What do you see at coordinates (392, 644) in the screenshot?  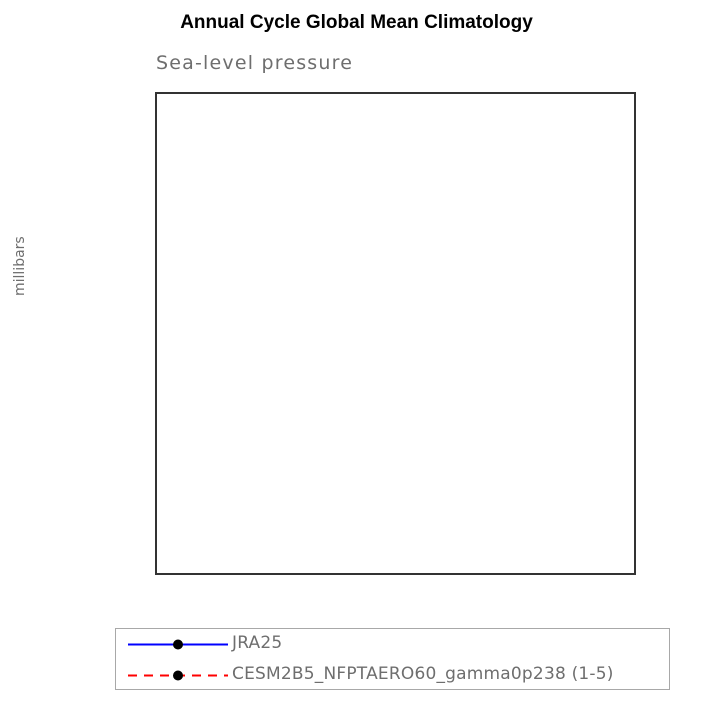 I see `legend-entry-jra25: JRA25` at bounding box center [392, 644].